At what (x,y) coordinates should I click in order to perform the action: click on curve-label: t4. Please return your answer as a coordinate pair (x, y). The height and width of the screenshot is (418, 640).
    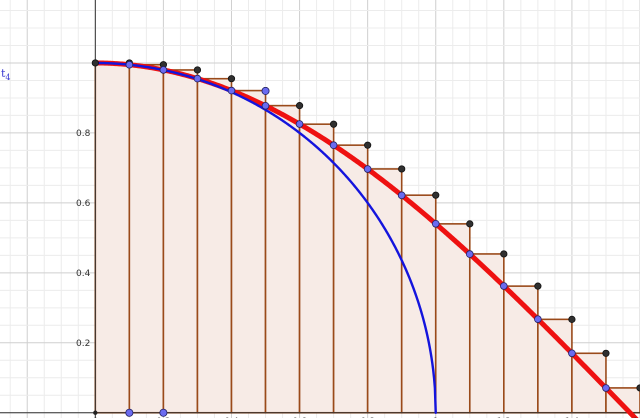
    Looking at the image, I should click on (6, 74).